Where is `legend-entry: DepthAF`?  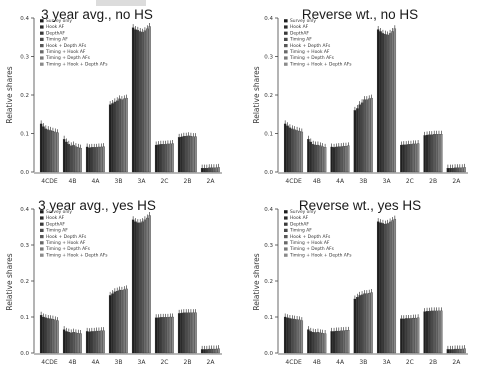
legend-entry: DepthAF is located at coordinates (55, 224).